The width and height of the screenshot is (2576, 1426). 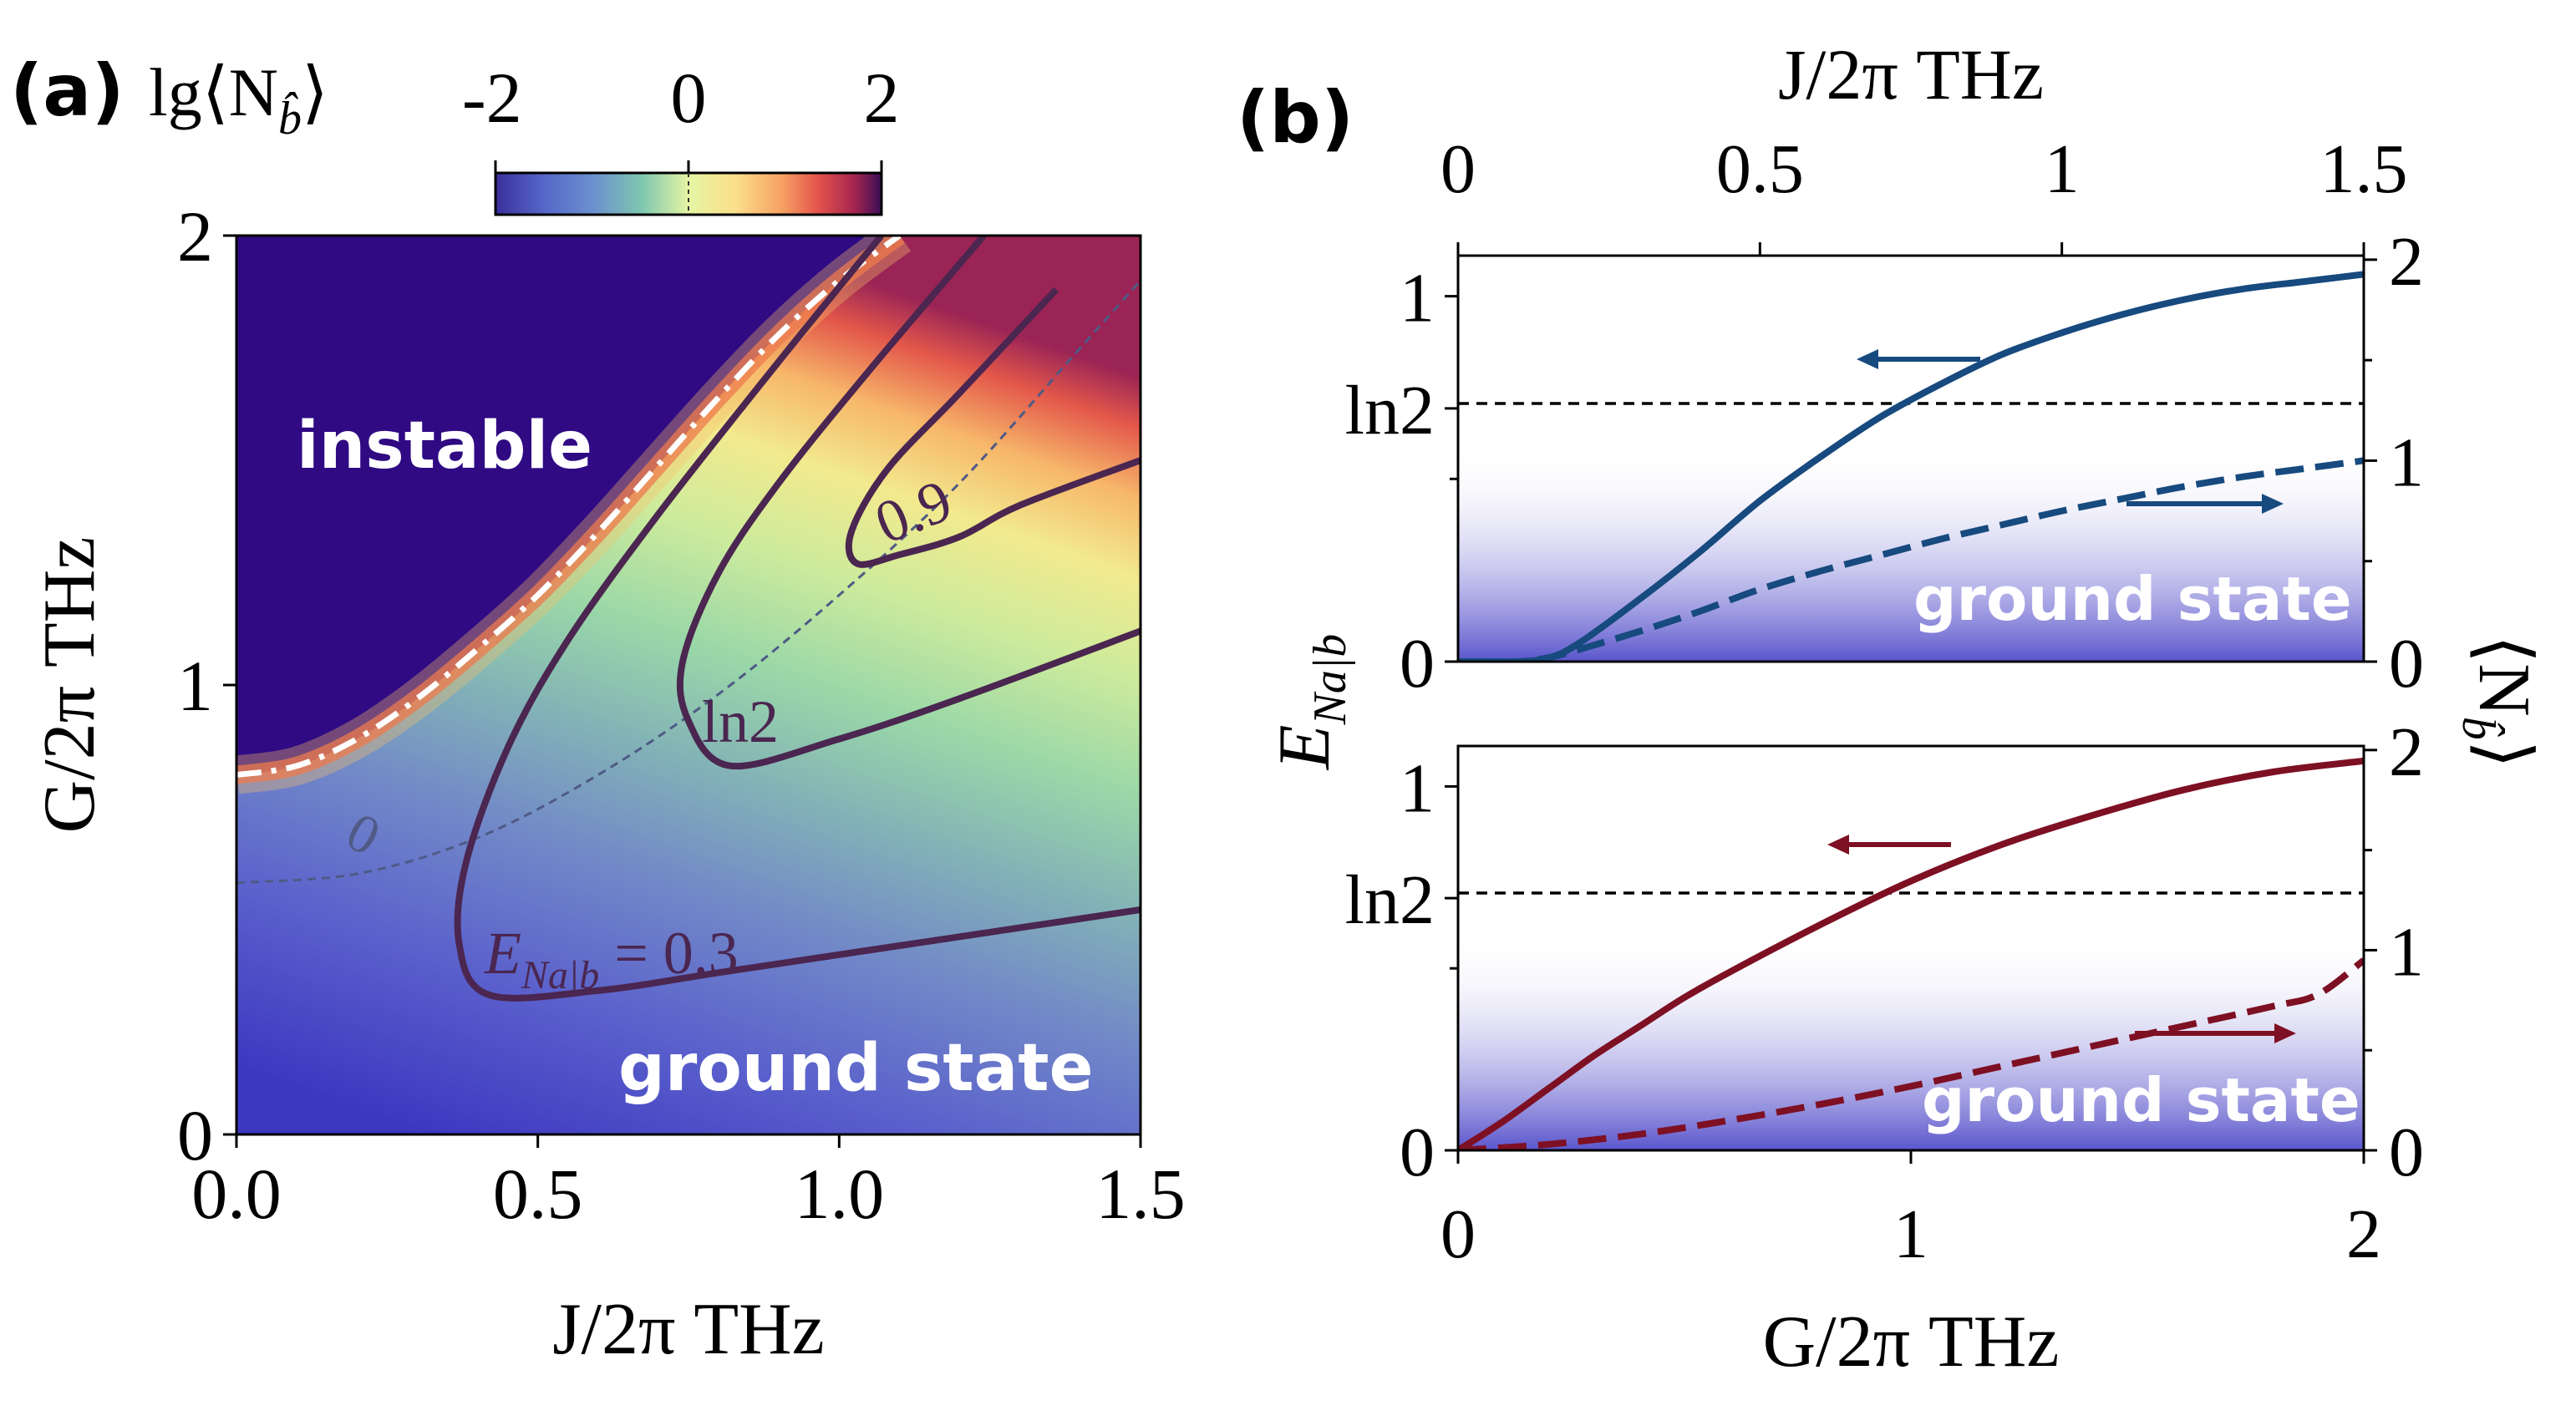 I want to click on panel-a-xlabel: J/2π THz, so click(x=688, y=1329).